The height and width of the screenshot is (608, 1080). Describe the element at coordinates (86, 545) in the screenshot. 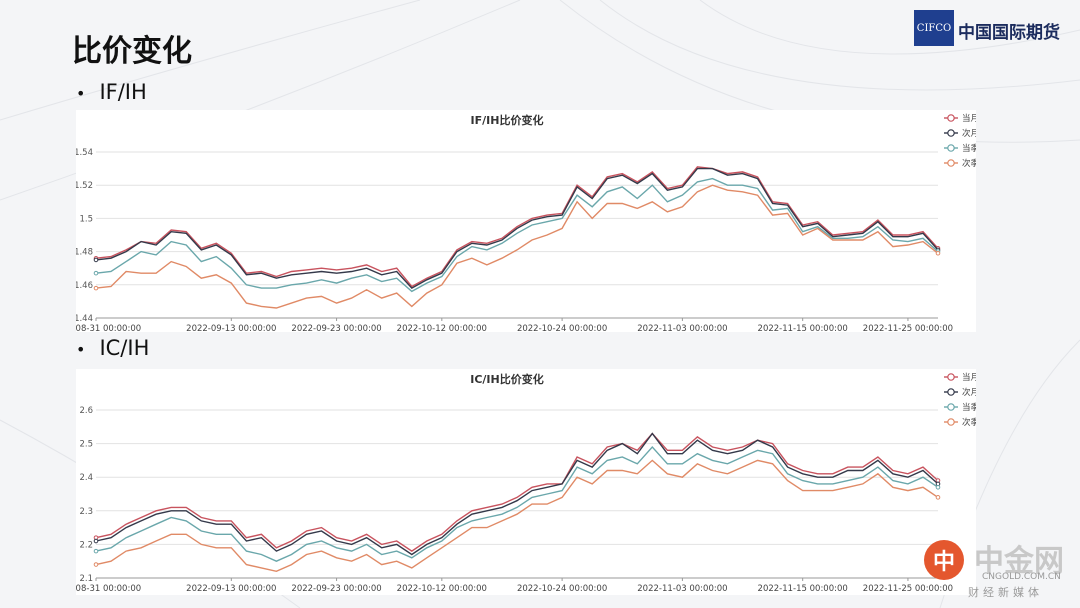

I see `y-tick-label: 2.2` at that location.